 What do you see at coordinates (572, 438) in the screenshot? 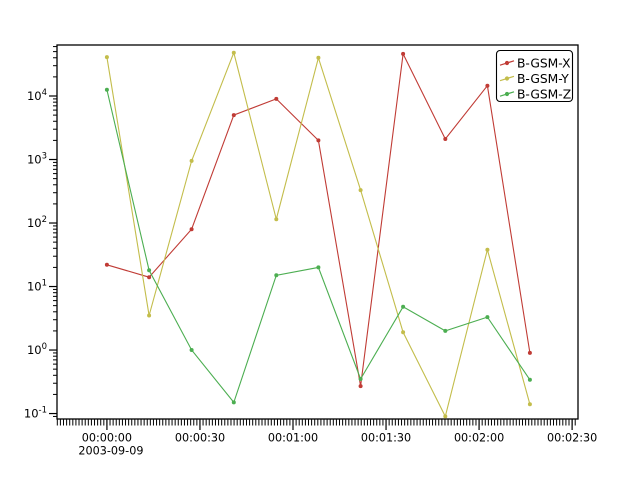
I see `x-tick-label: 00:02:30` at bounding box center [572, 438].